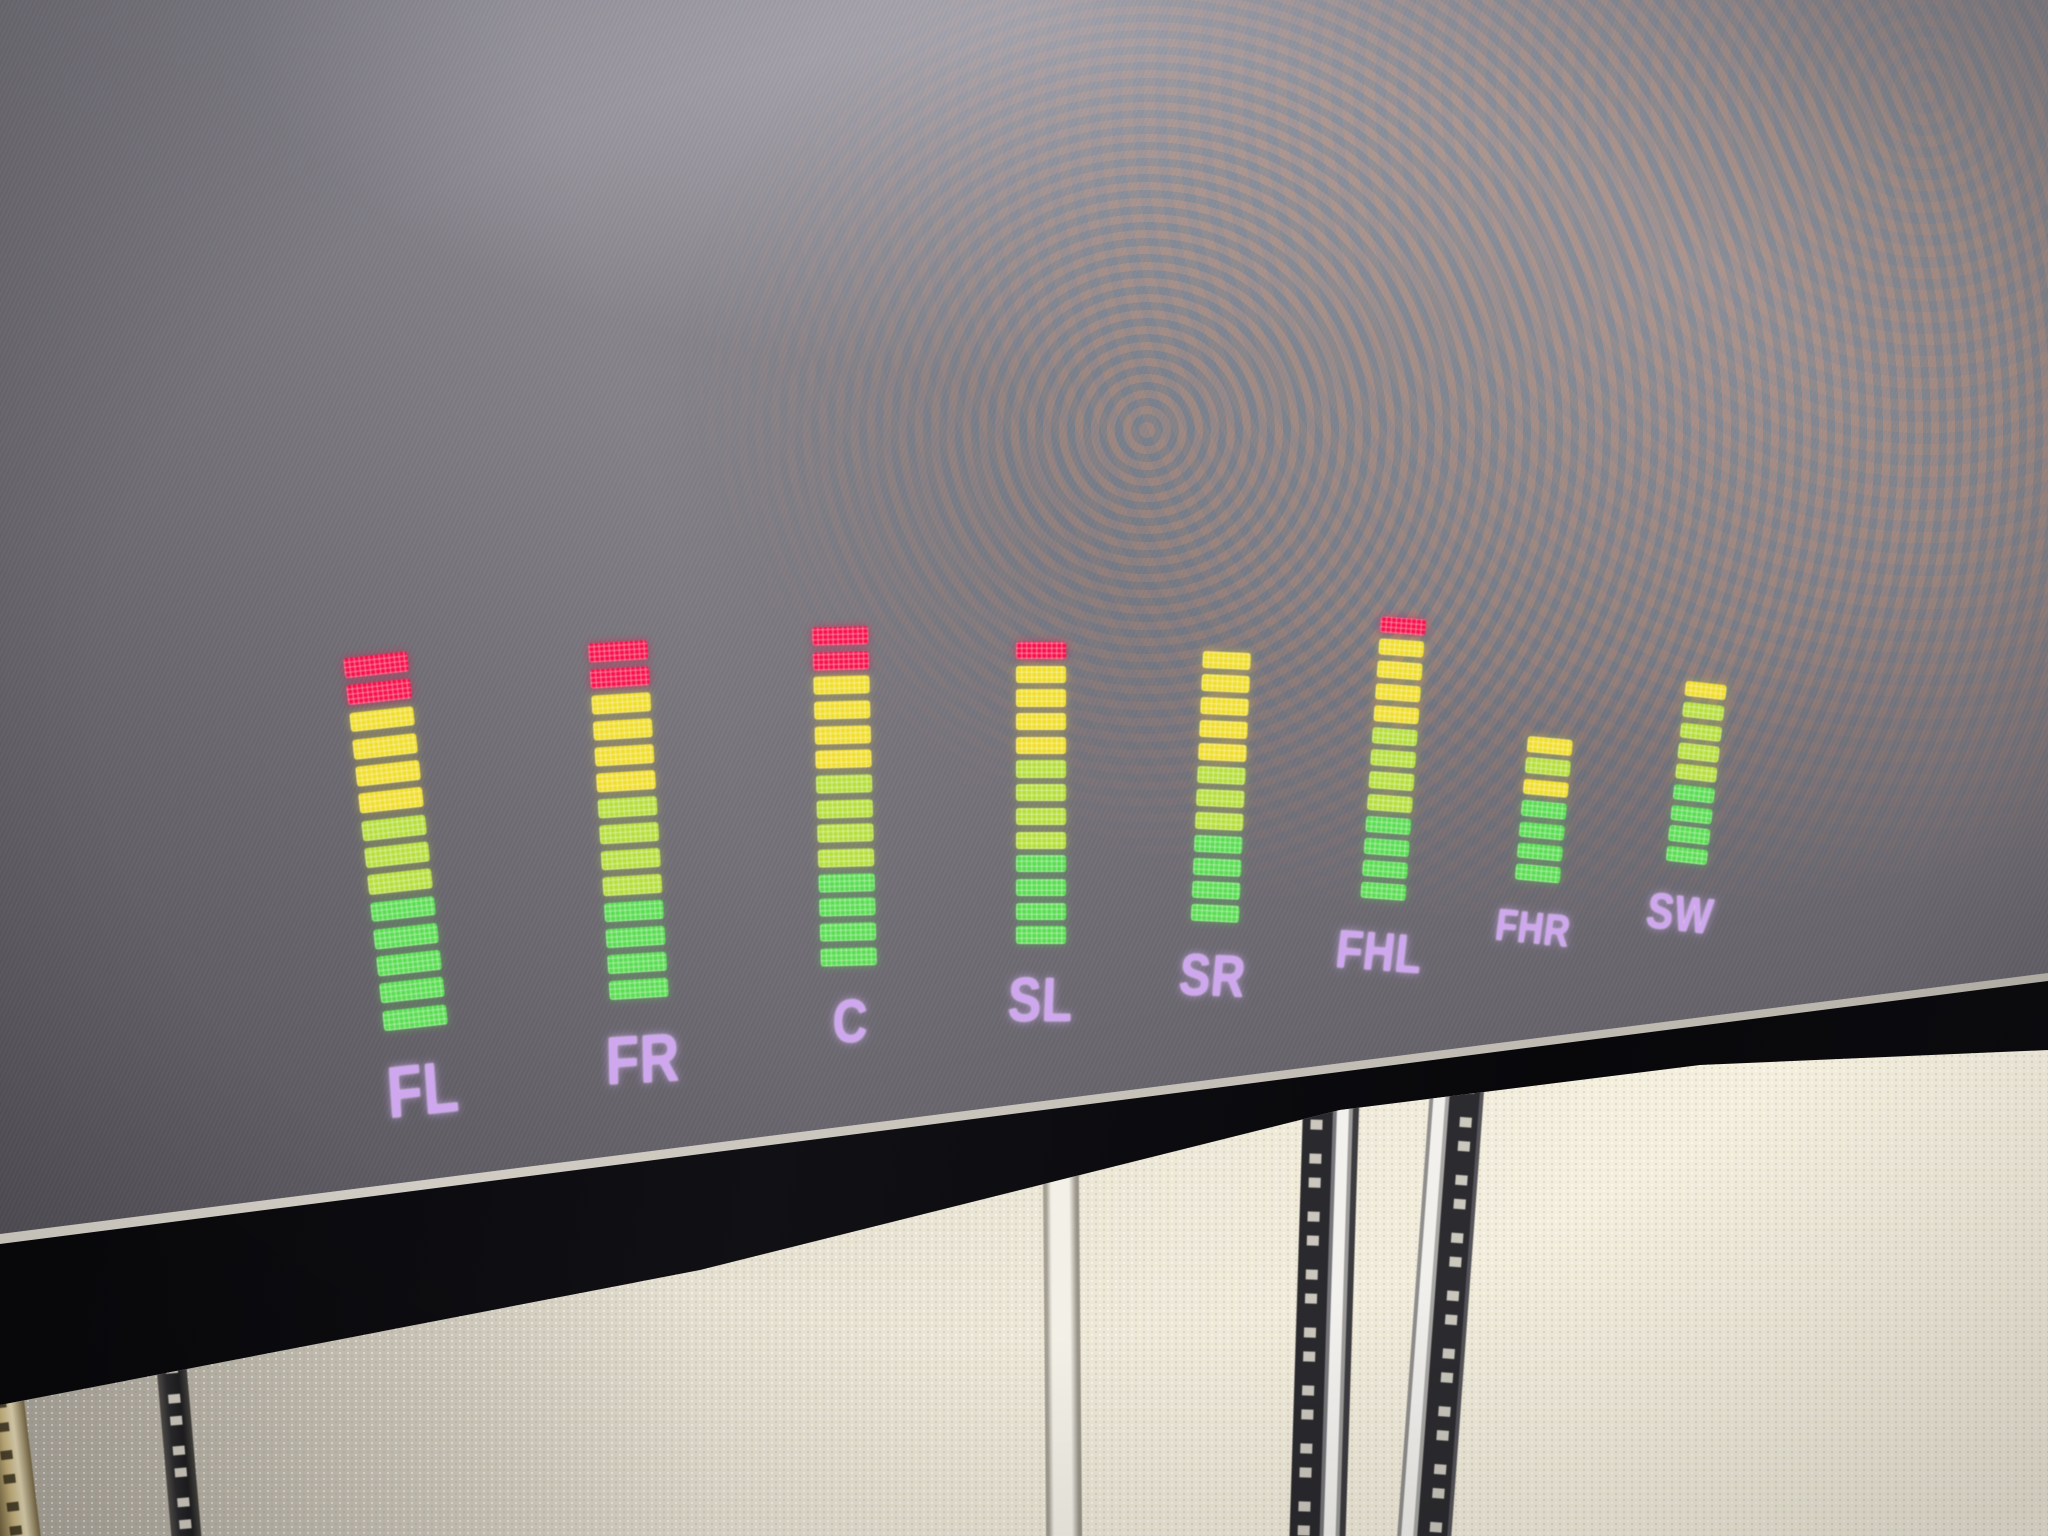 This screenshot has height=1536, width=2048. I want to click on level-meter-bar-sl: SL, so click(1041, 838).